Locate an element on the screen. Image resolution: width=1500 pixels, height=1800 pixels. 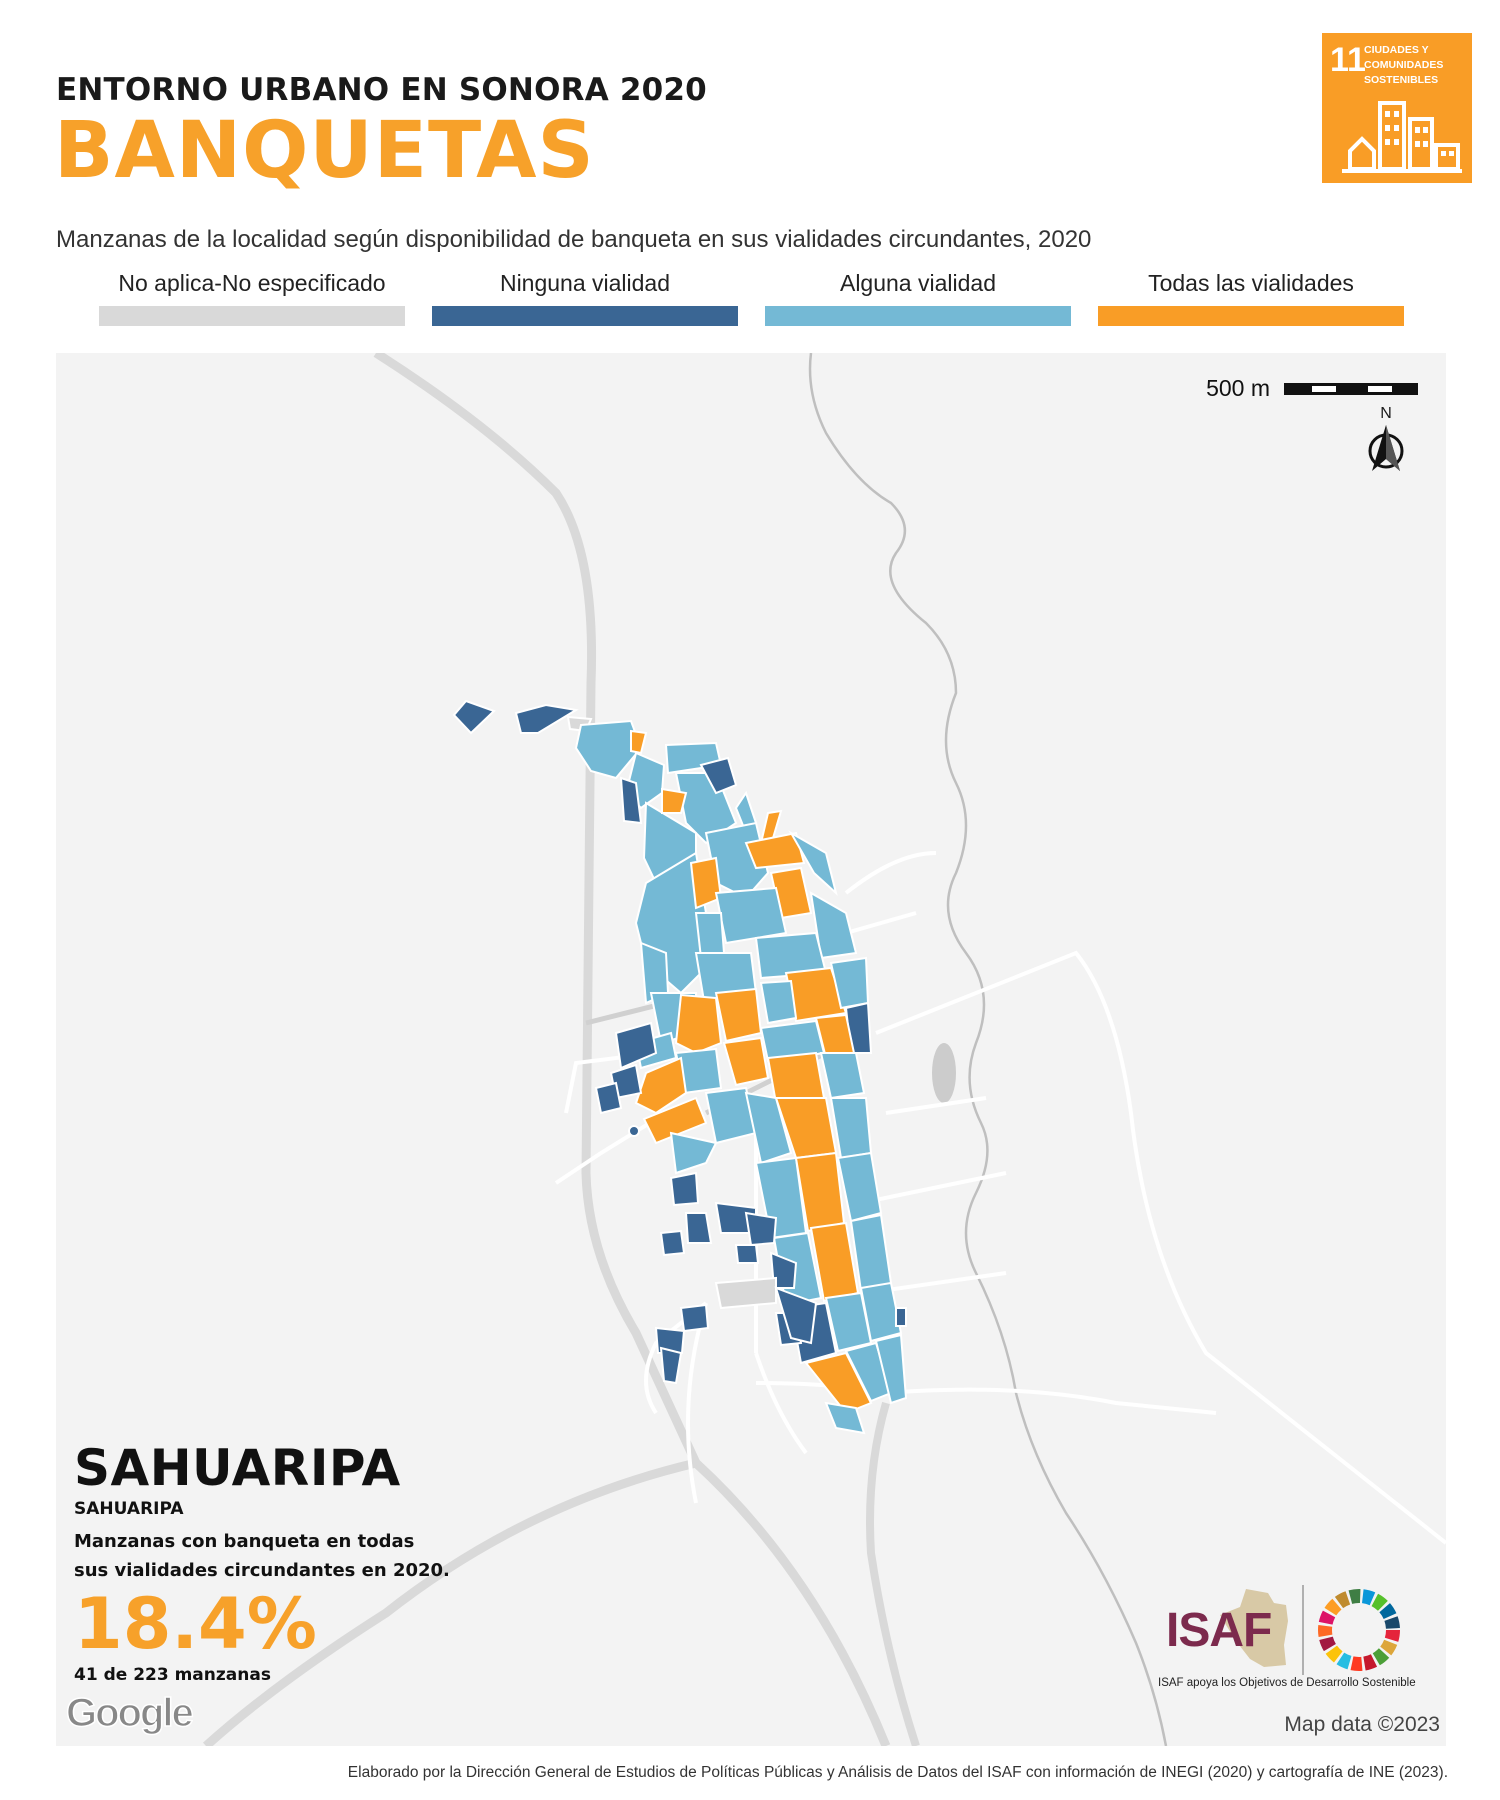
sonora-map-icon is located at coordinates (1254, 1628).